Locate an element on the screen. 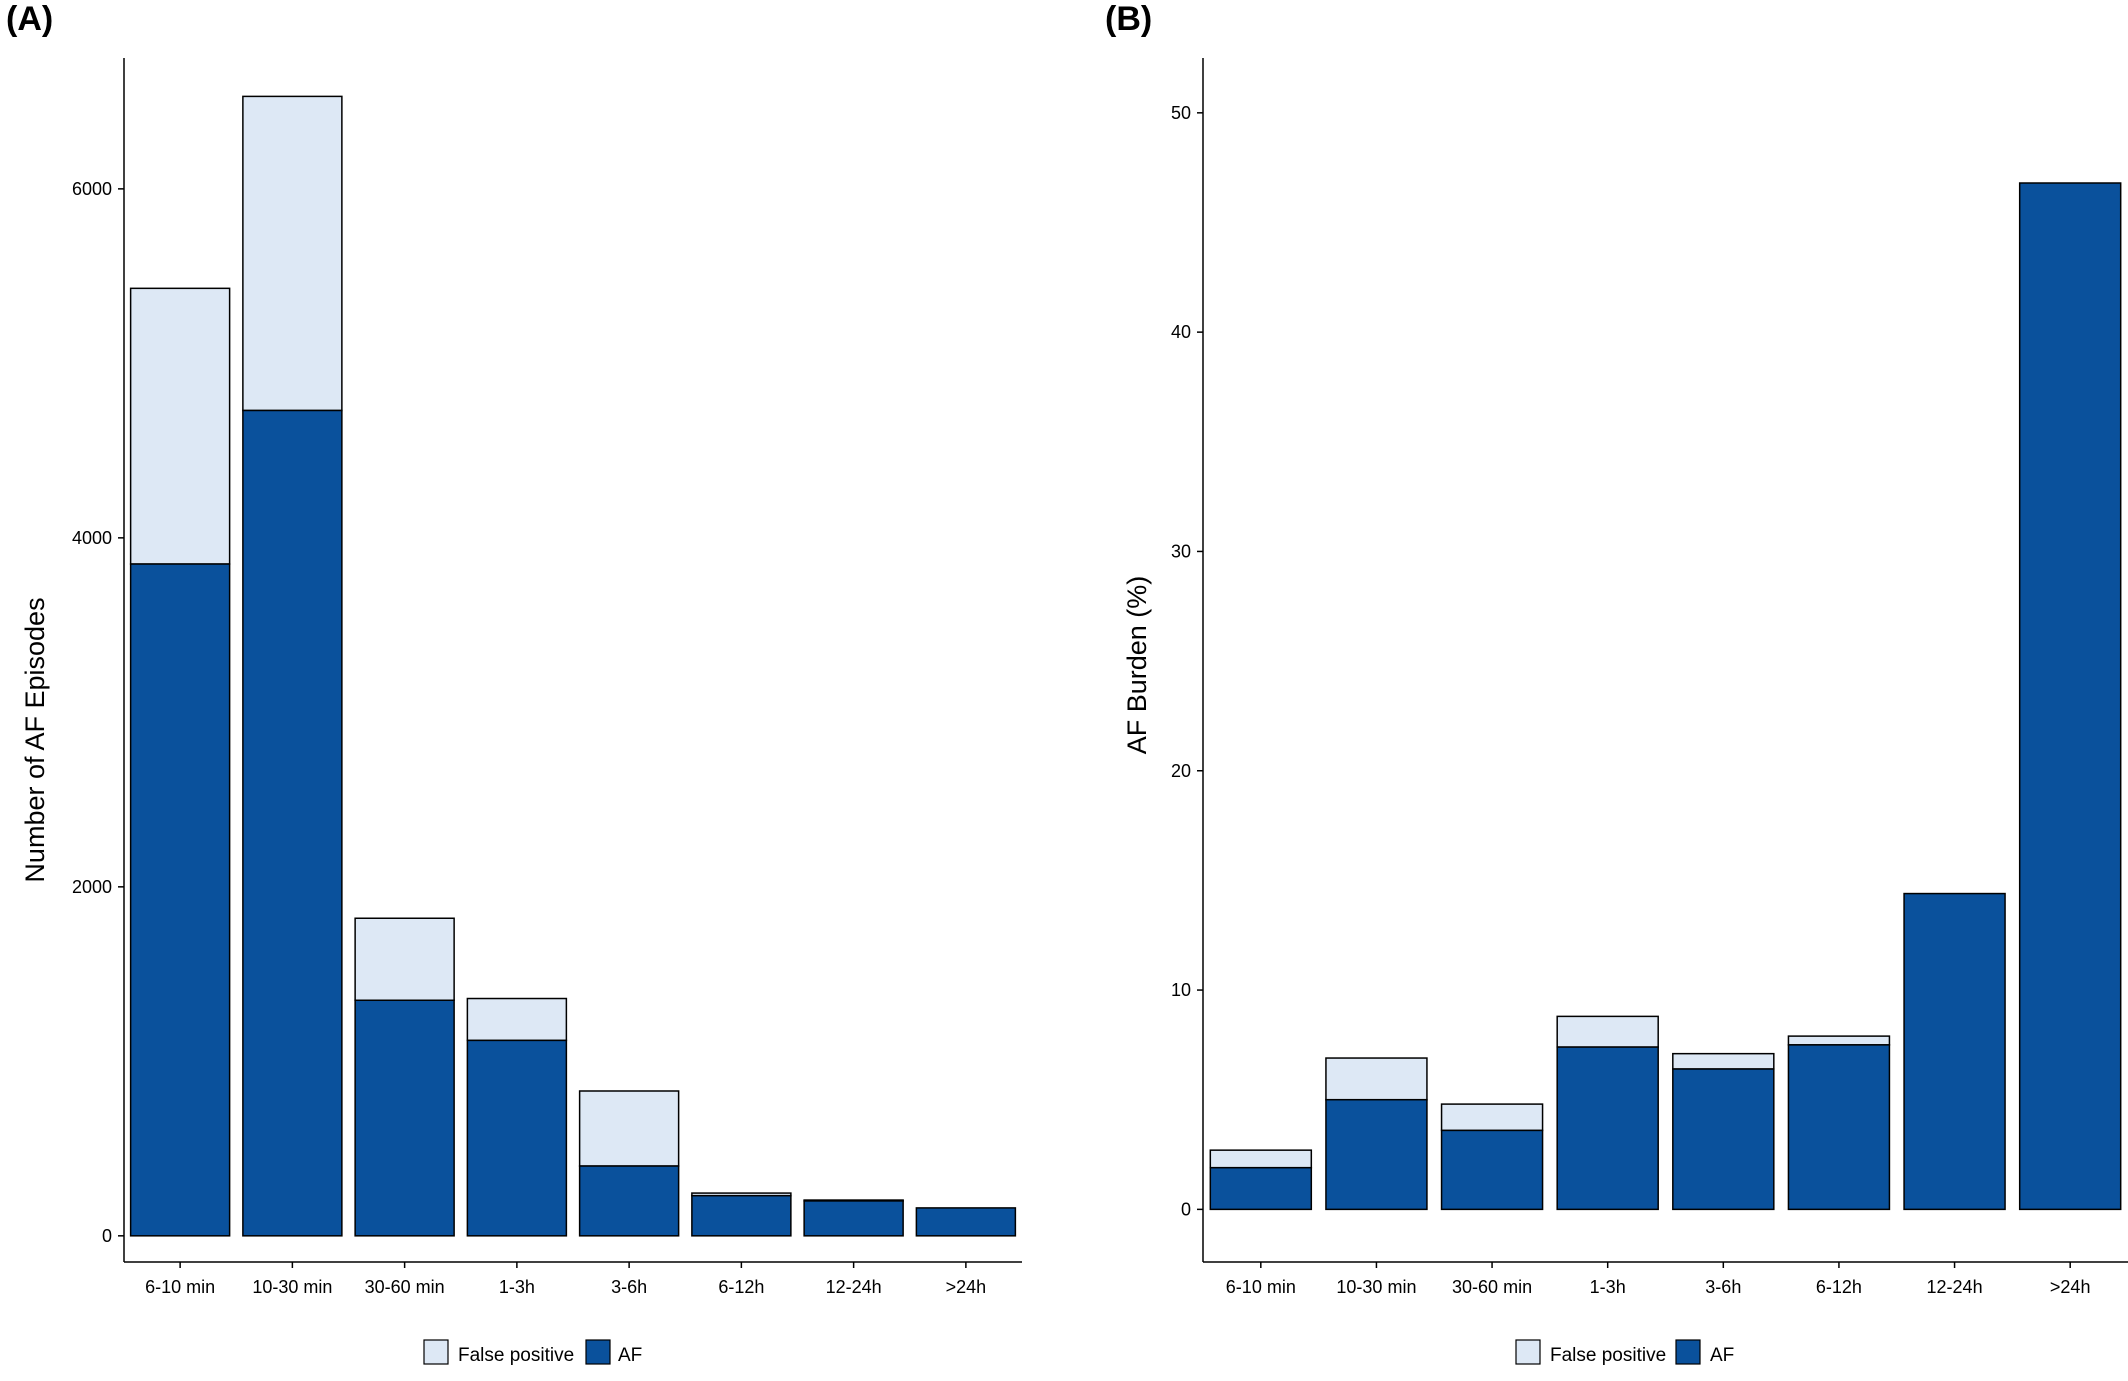  panel-a-label: (A) is located at coordinates (30, 19).